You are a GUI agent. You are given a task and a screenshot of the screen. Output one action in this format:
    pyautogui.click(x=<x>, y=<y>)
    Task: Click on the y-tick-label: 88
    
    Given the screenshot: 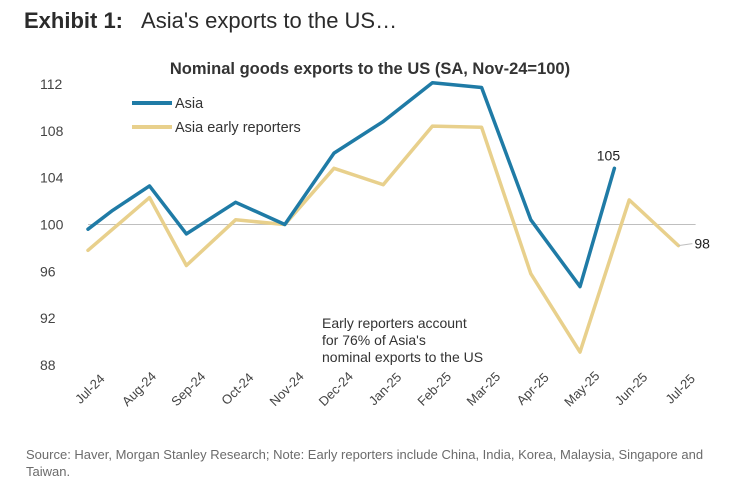 What is the action you would take?
    pyautogui.click(x=48, y=365)
    